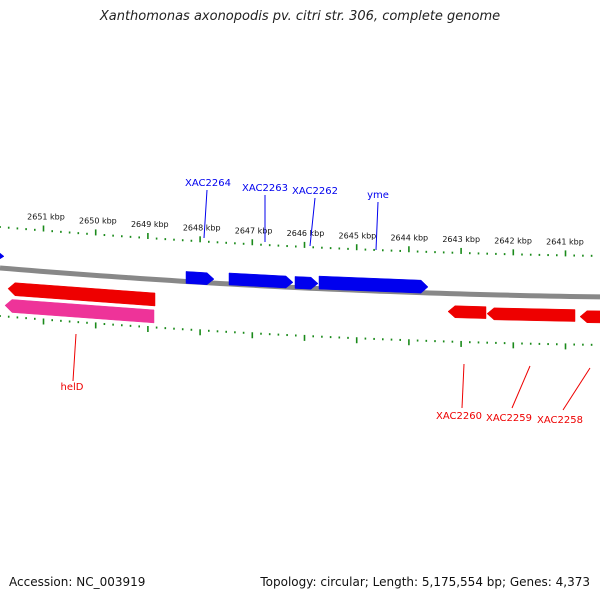 The height and width of the screenshot is (600, 600). I want to click on gene-label: helD, so click(72, 387).